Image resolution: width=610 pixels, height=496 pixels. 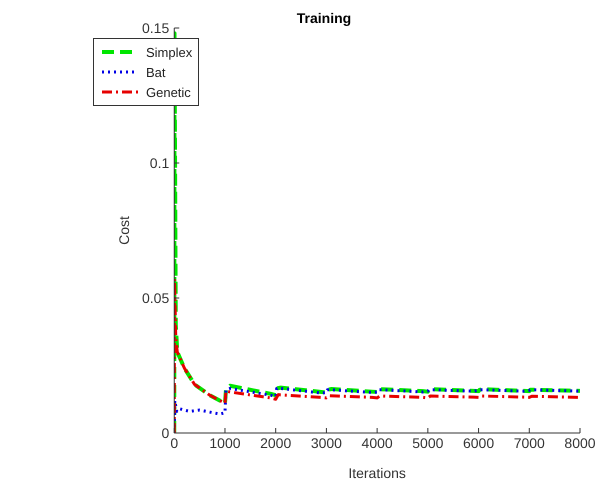 What do you see at coordinates (377, 473) in the screenshot?
I see `x-axis-title: Iterations` at bounding box center [377, 473].